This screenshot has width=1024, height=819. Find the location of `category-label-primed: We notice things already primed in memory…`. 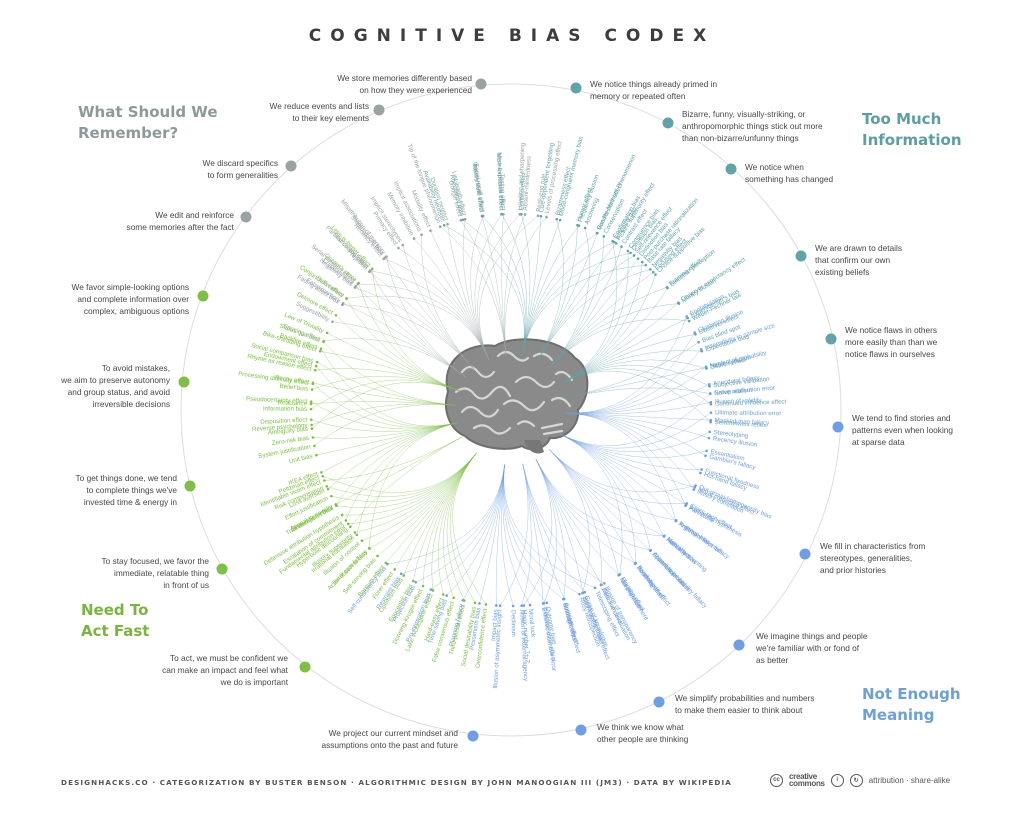

category-label-primed: We notice things already primed in memory… is located at coordinates (654, 90).